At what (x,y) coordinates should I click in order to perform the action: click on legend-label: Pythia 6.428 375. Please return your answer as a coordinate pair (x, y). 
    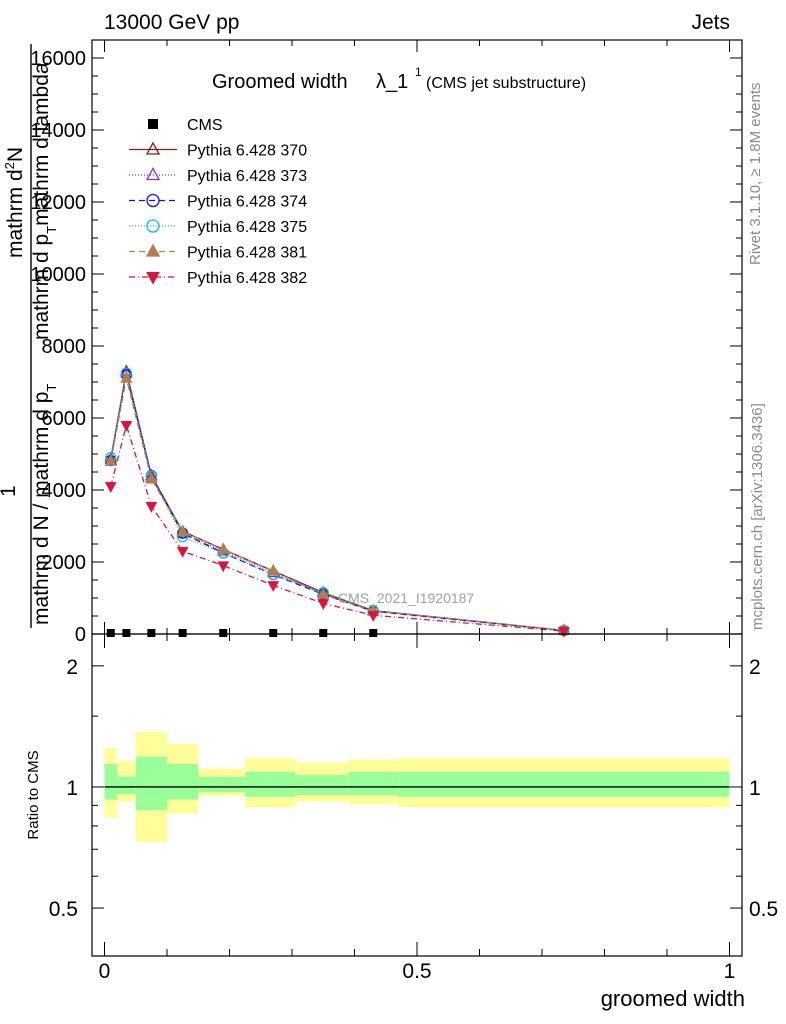
    Looking at the image, I should click on (247, 227).